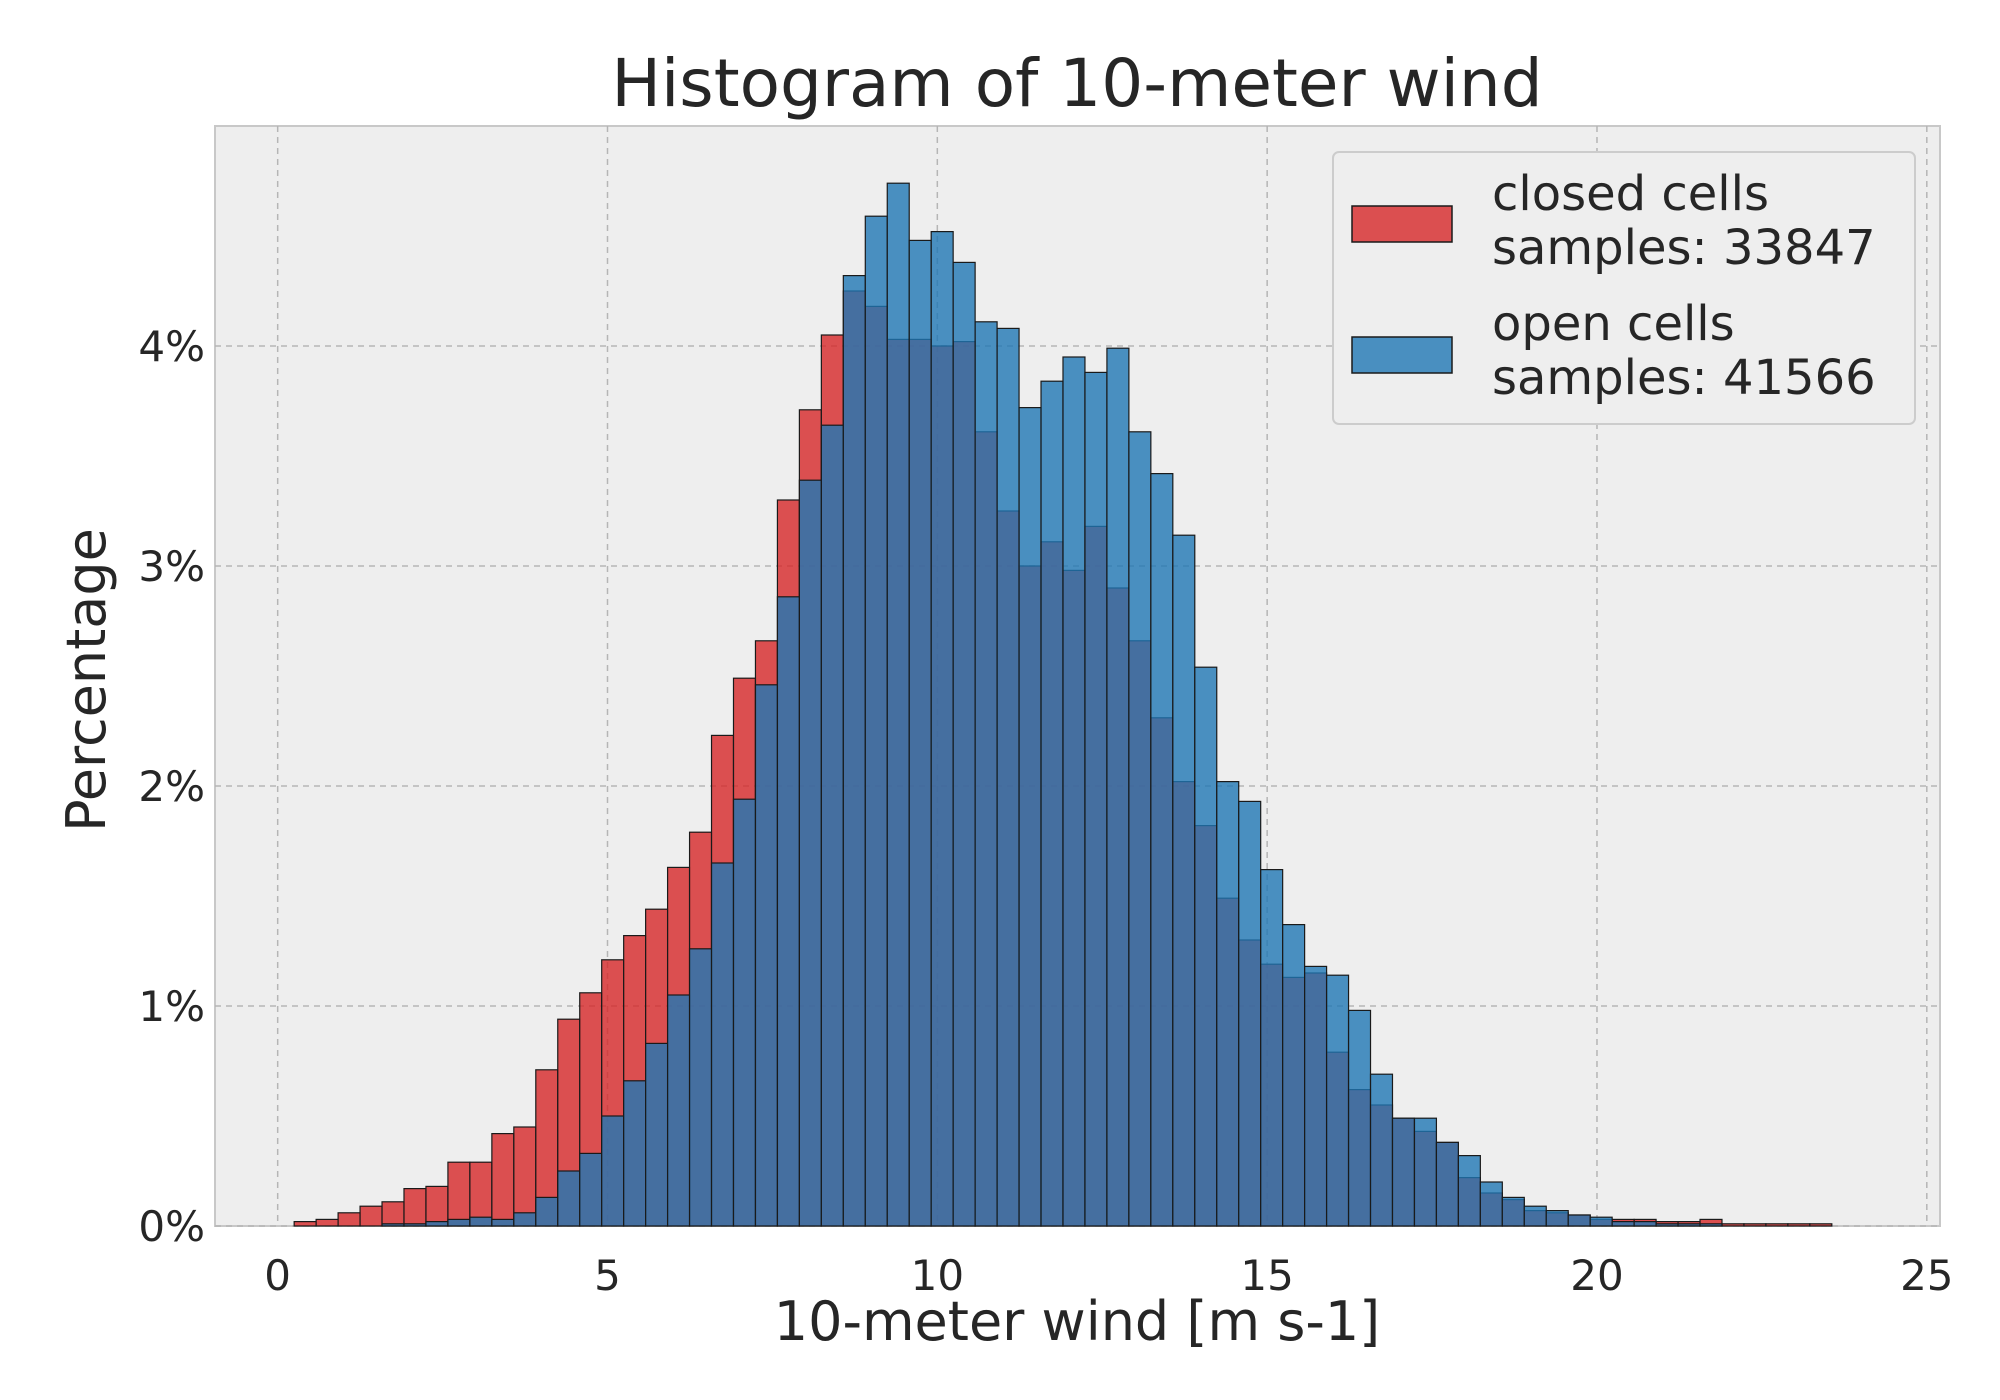 This screenshot has width=2000, height=1400. Describe the element at coordinates (1613, 324) in the screenshot. I see `legend-label-open-cells: open cells` at that location.